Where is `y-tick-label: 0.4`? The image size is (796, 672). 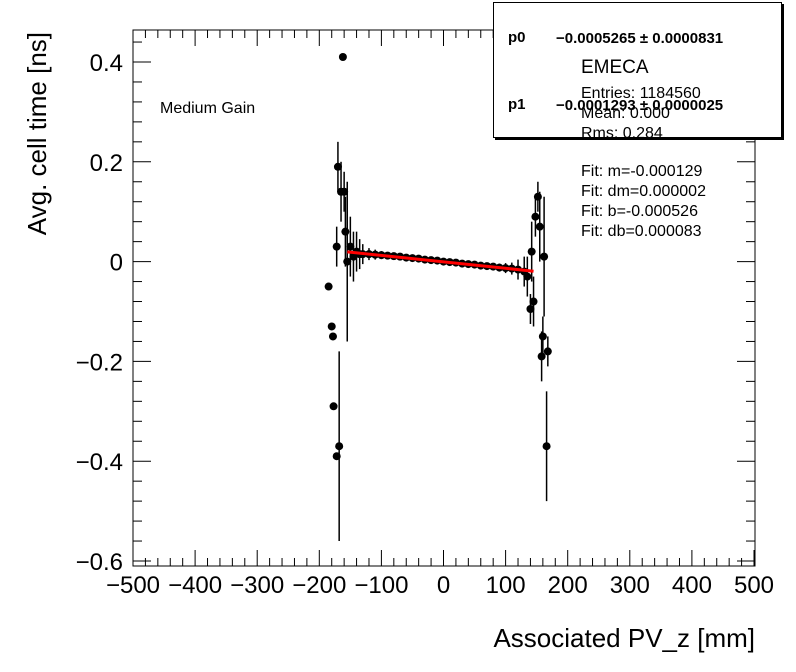 y-tick-label: 0.4 is located at coordinates (106, 63).